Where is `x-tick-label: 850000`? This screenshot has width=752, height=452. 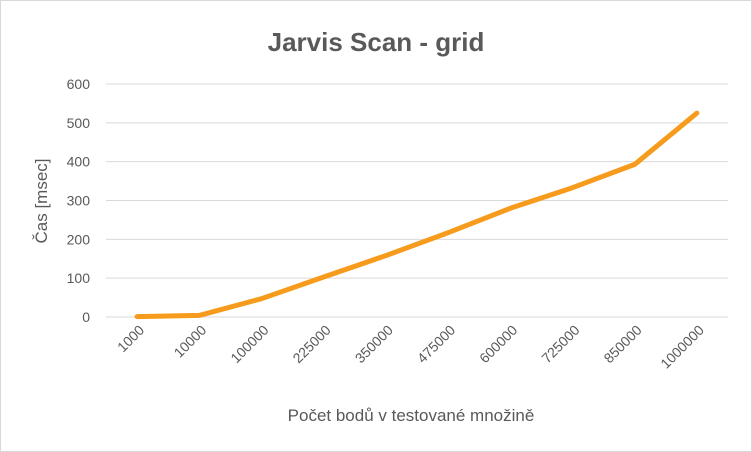
x-tick-label: 850000 is located at coordinates (622, 344).